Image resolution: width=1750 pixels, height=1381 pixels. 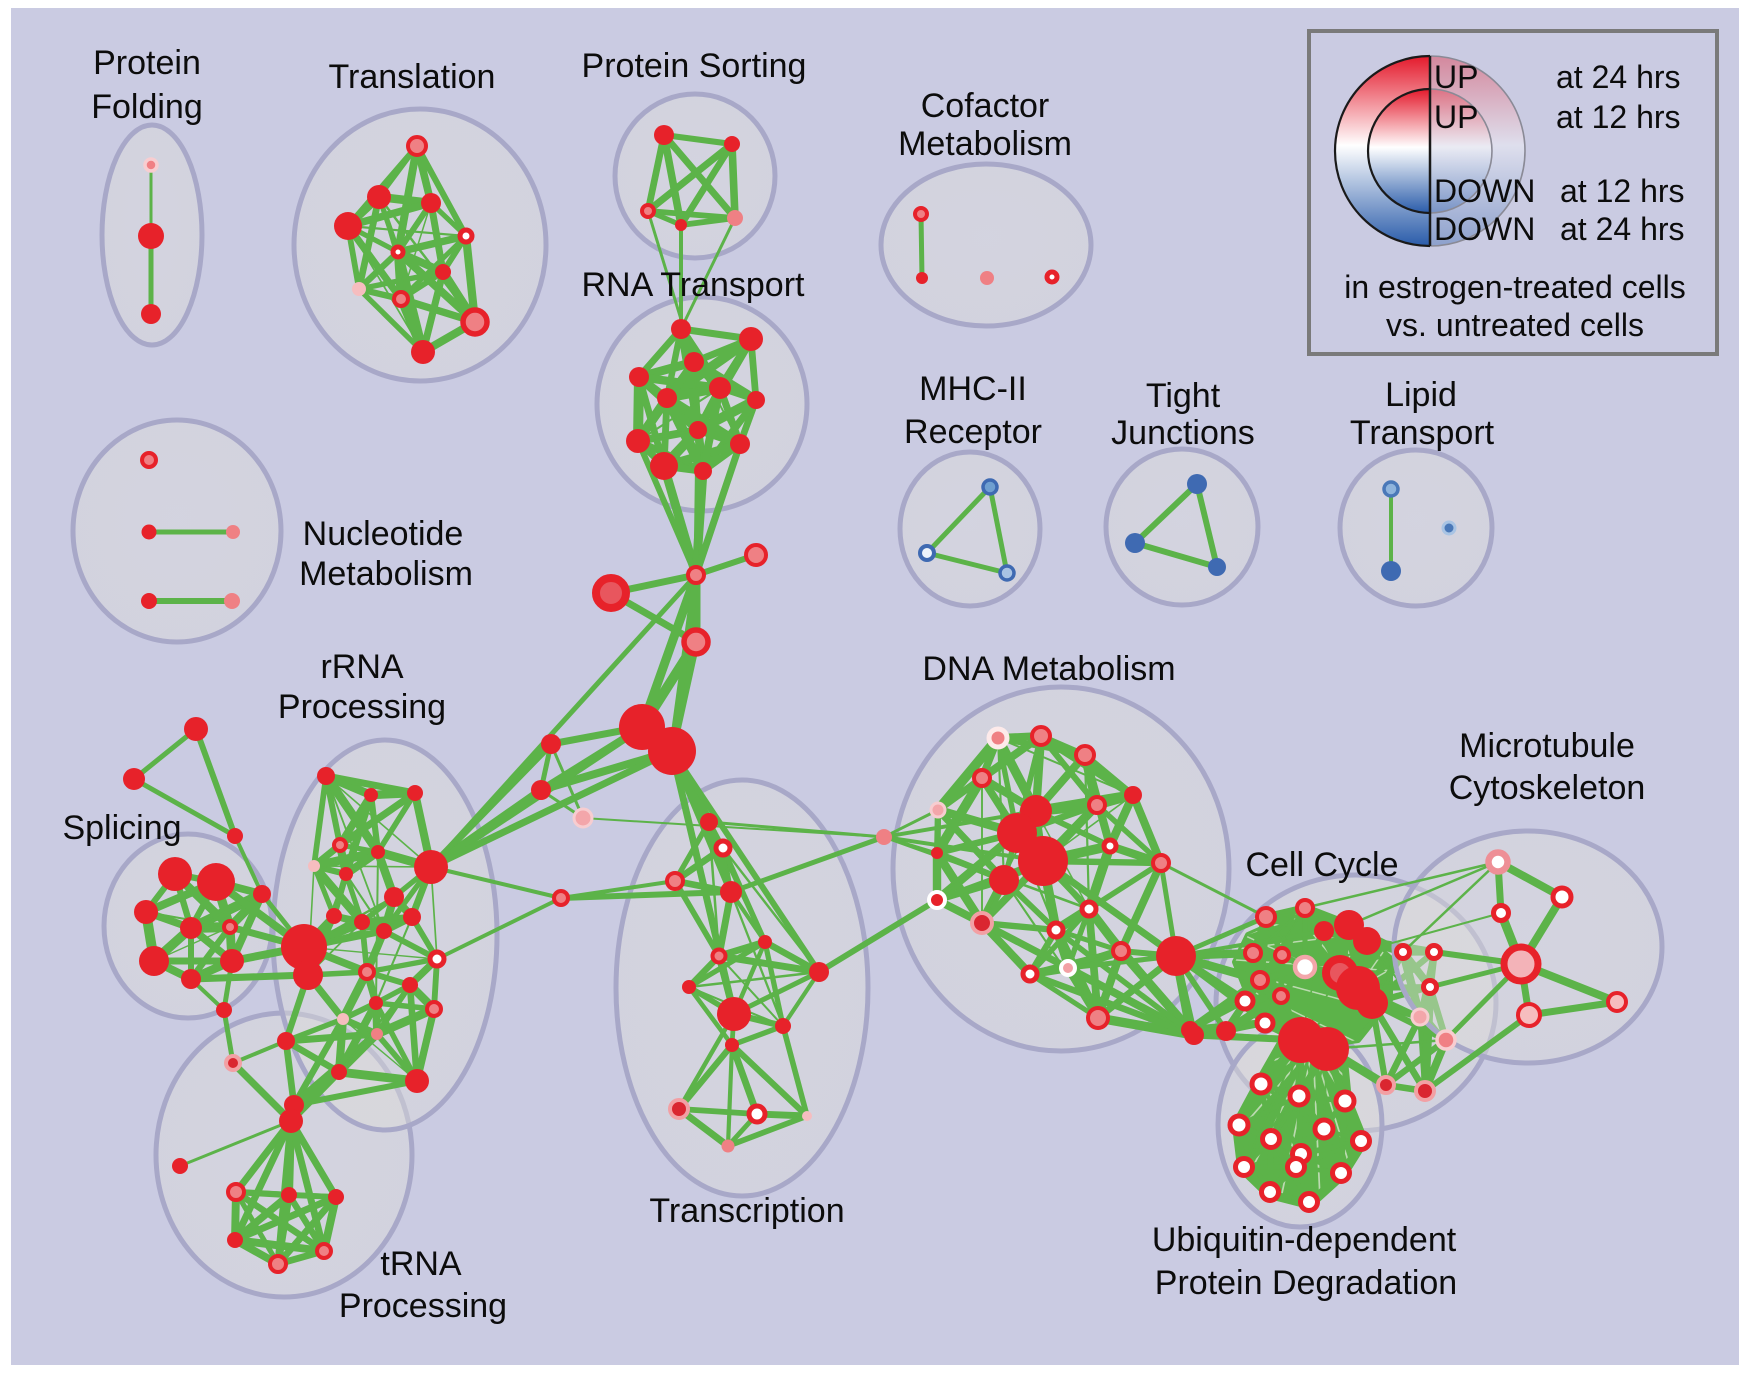 What do you see at coordinates (1048, 669) in the screenshot?
I see `svg-text: DNA Metabolism` at bounding box center [1048, 669].